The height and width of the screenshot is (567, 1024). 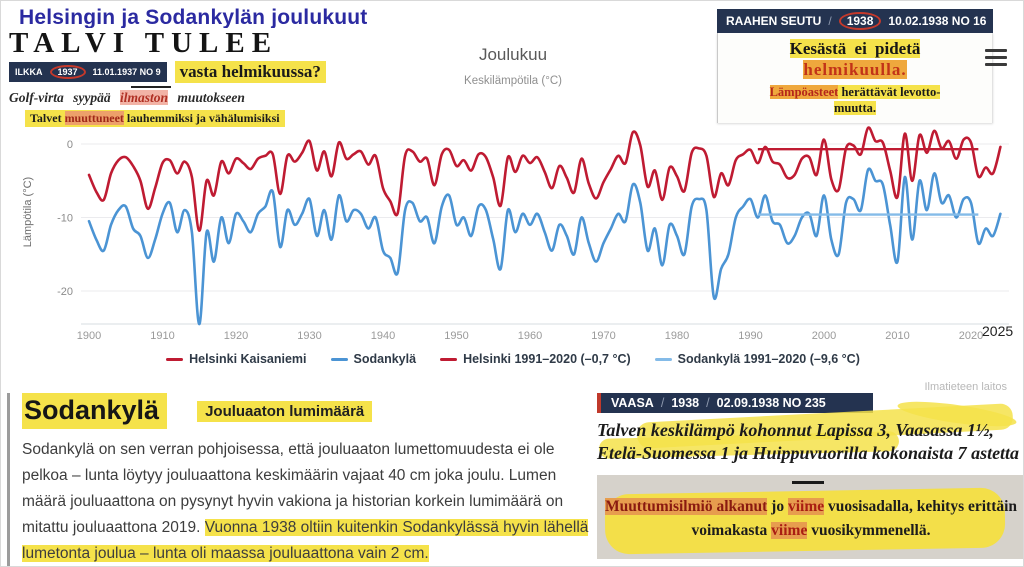 I want to click on vaasa-source-bar: VAASA / 1938 / 02.09.1938 NO 235, so click(x=735, y=403).